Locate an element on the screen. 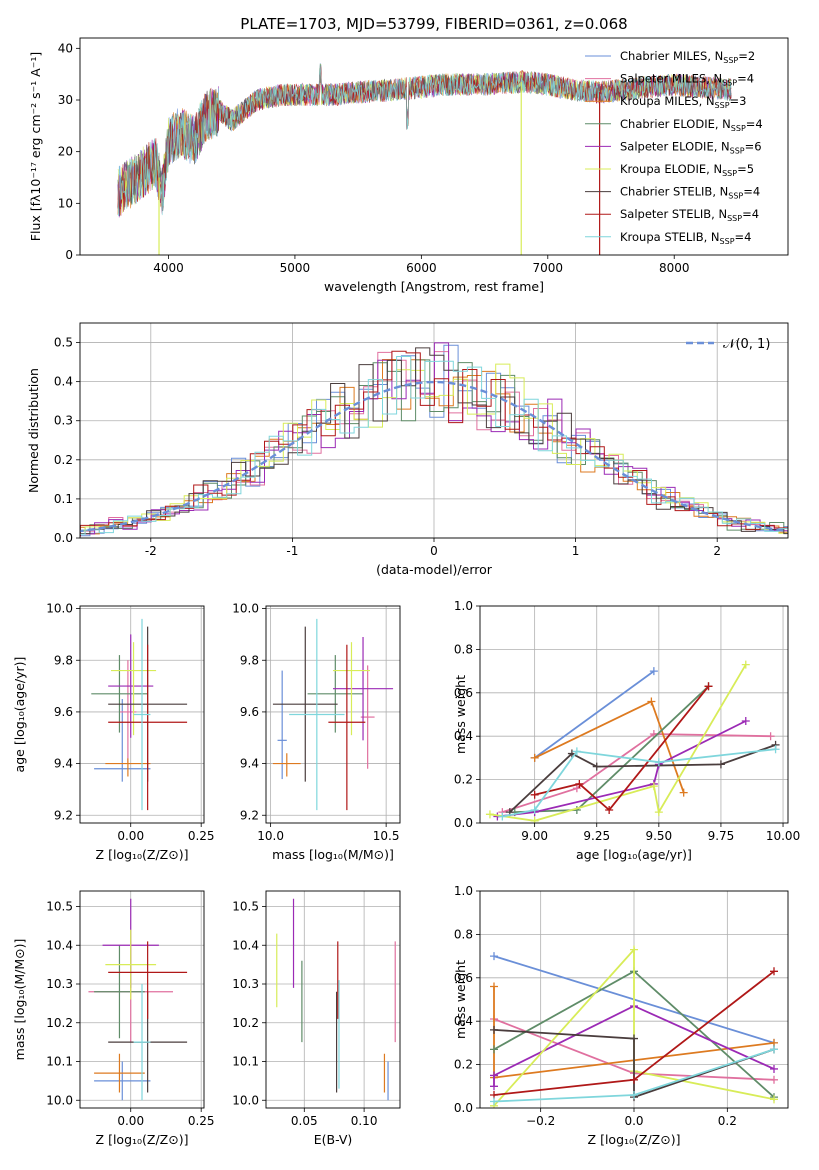  x-axis-label: mass [log₁₀(M/M⊙)] is located at coordinates (333, 854).